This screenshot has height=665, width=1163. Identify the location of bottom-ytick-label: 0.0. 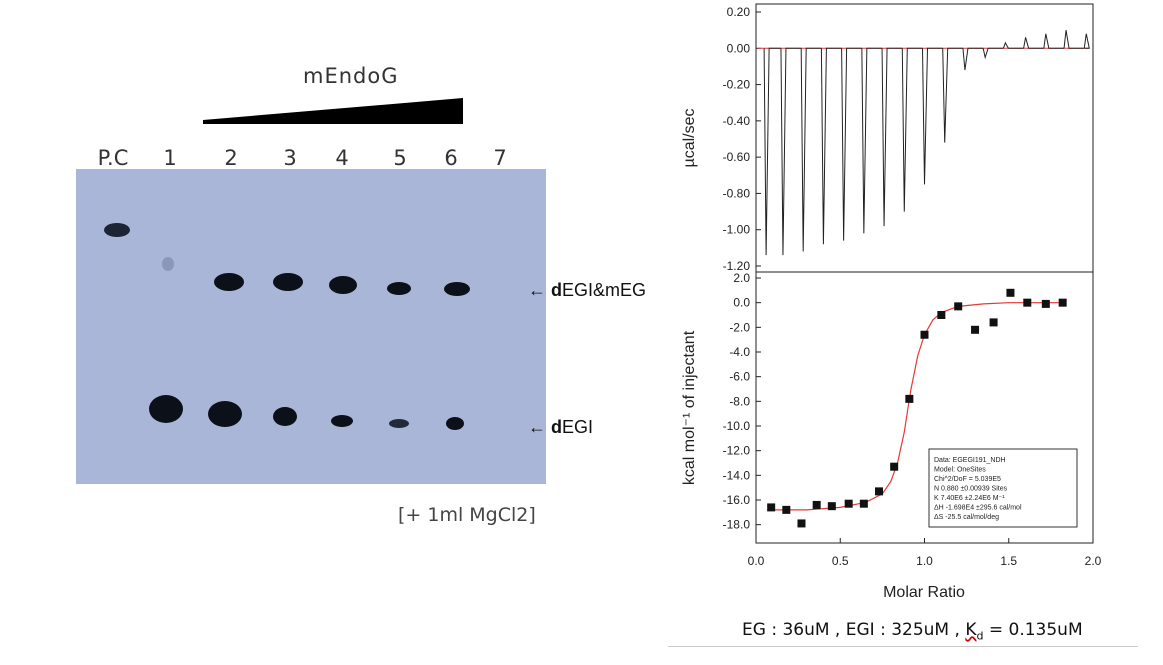
(741, 303).